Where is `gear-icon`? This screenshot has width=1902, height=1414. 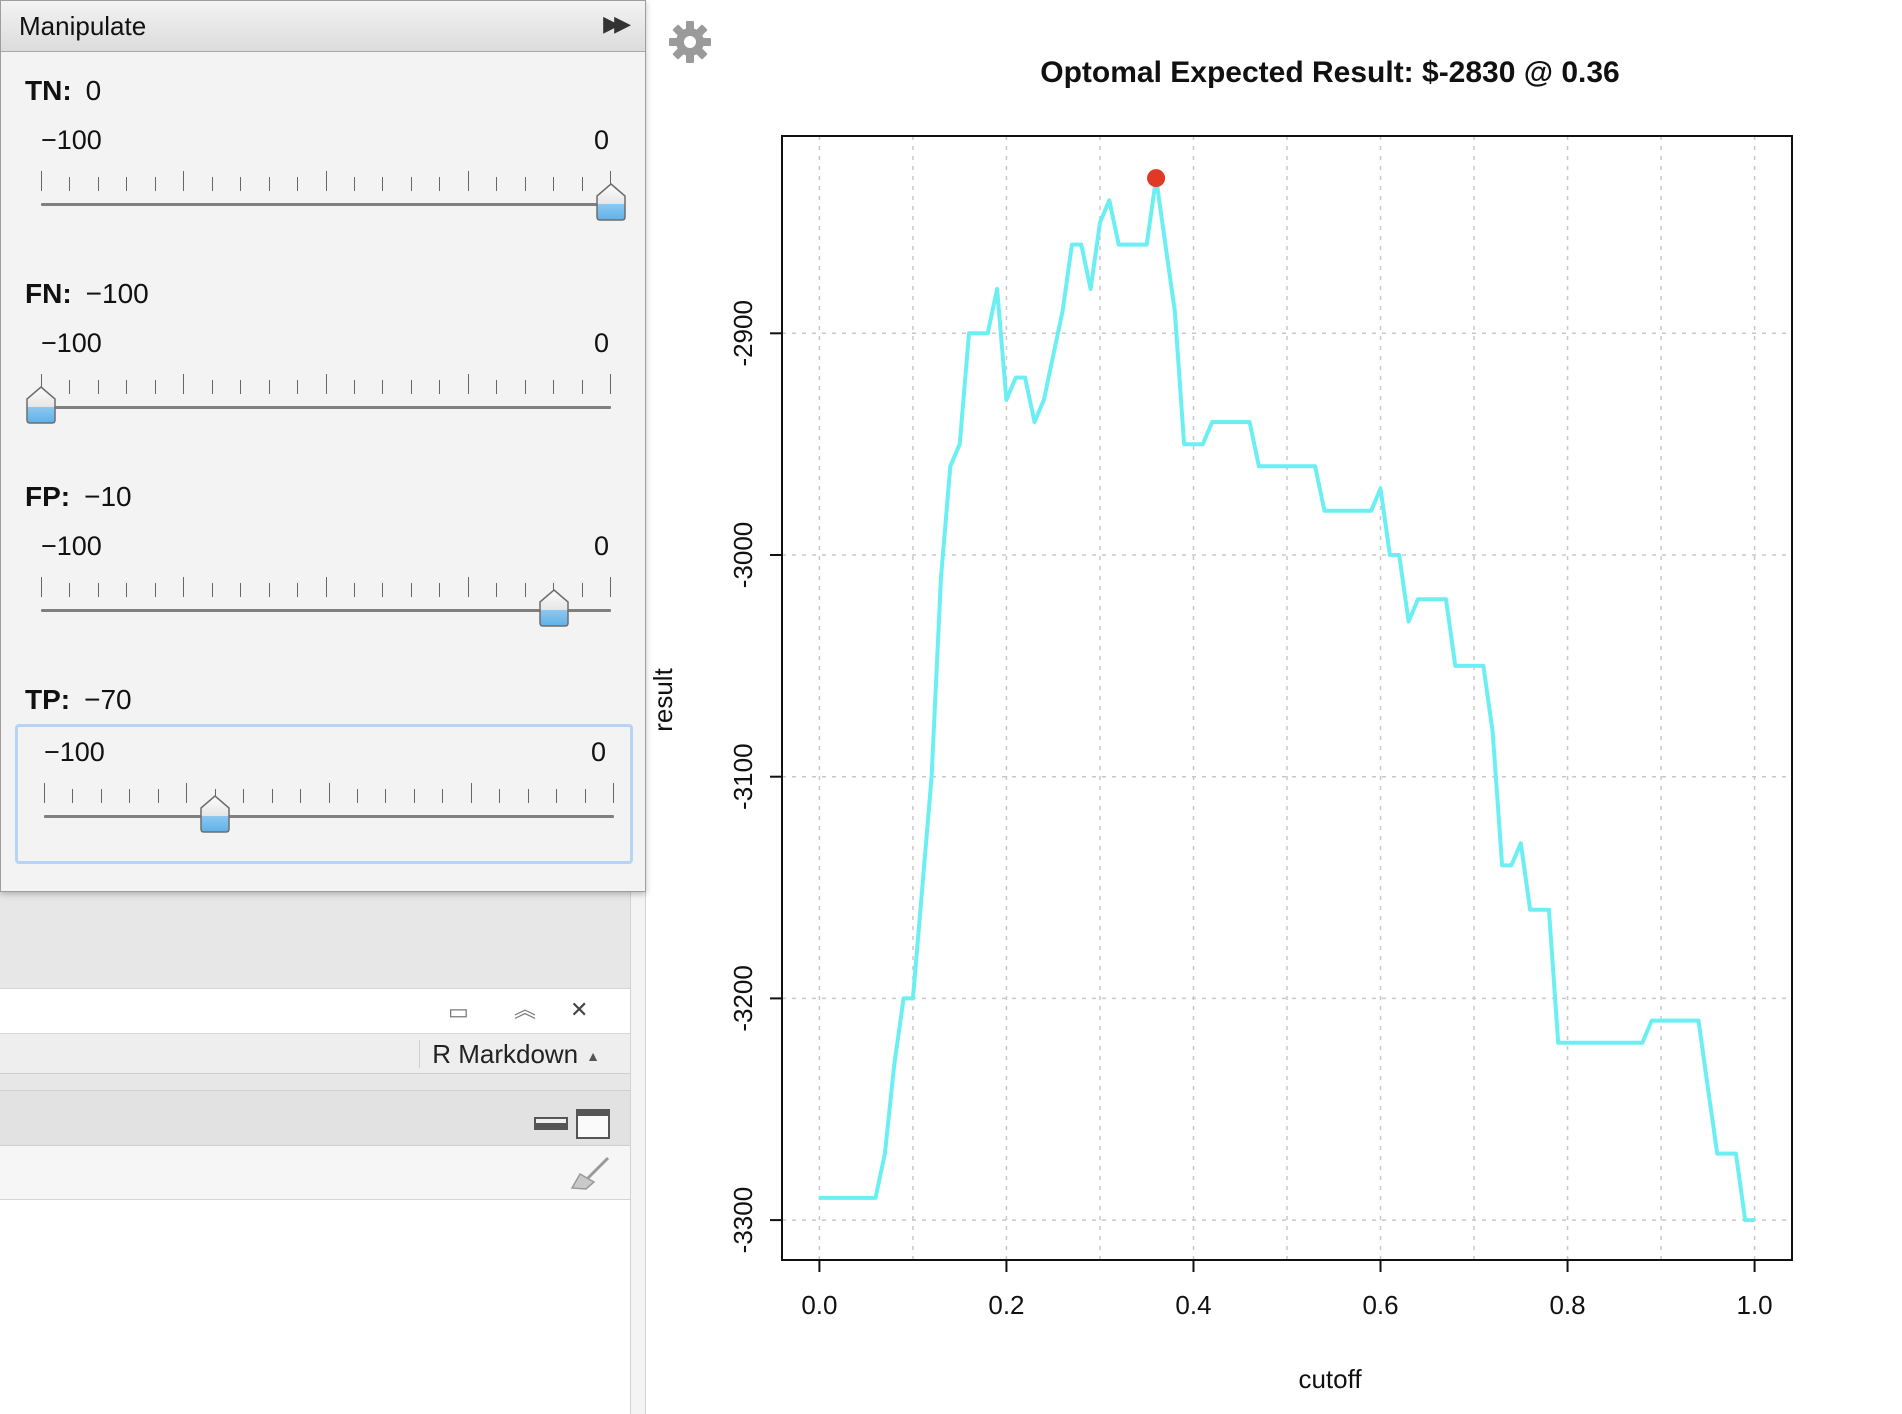
gear-icon is located at coordinates (690, 42).